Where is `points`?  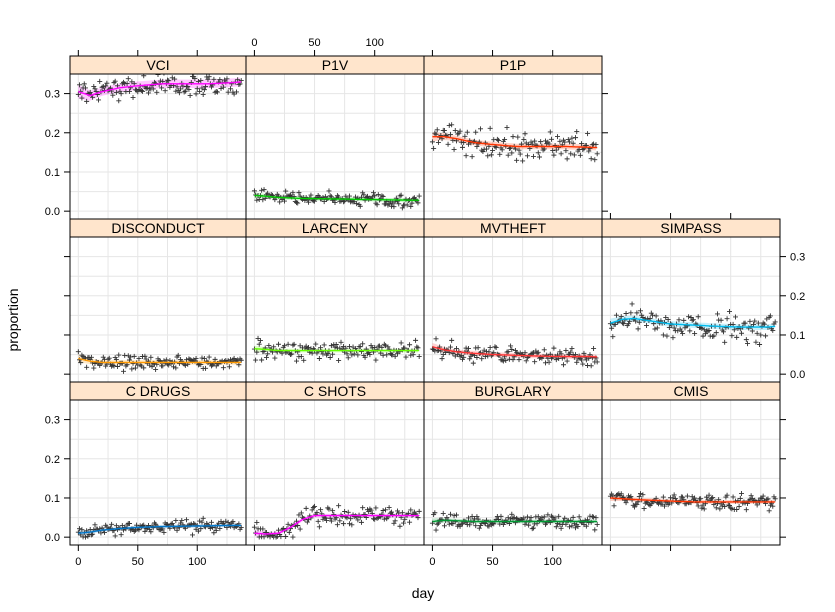
points is located at coordinates (514, 521).